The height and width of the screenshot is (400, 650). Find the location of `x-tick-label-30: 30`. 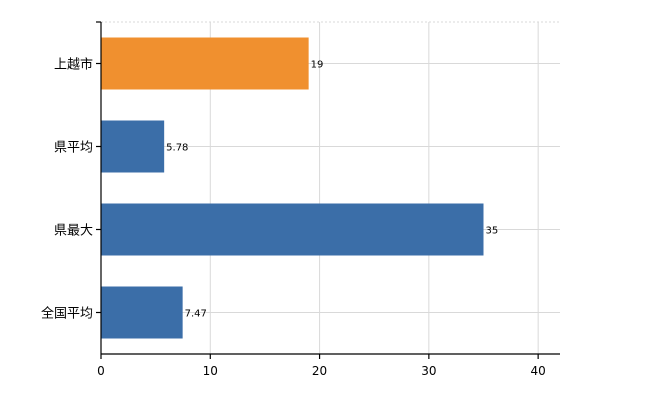

x-tick-label-30: 30 is located at coordinates (428, 371).